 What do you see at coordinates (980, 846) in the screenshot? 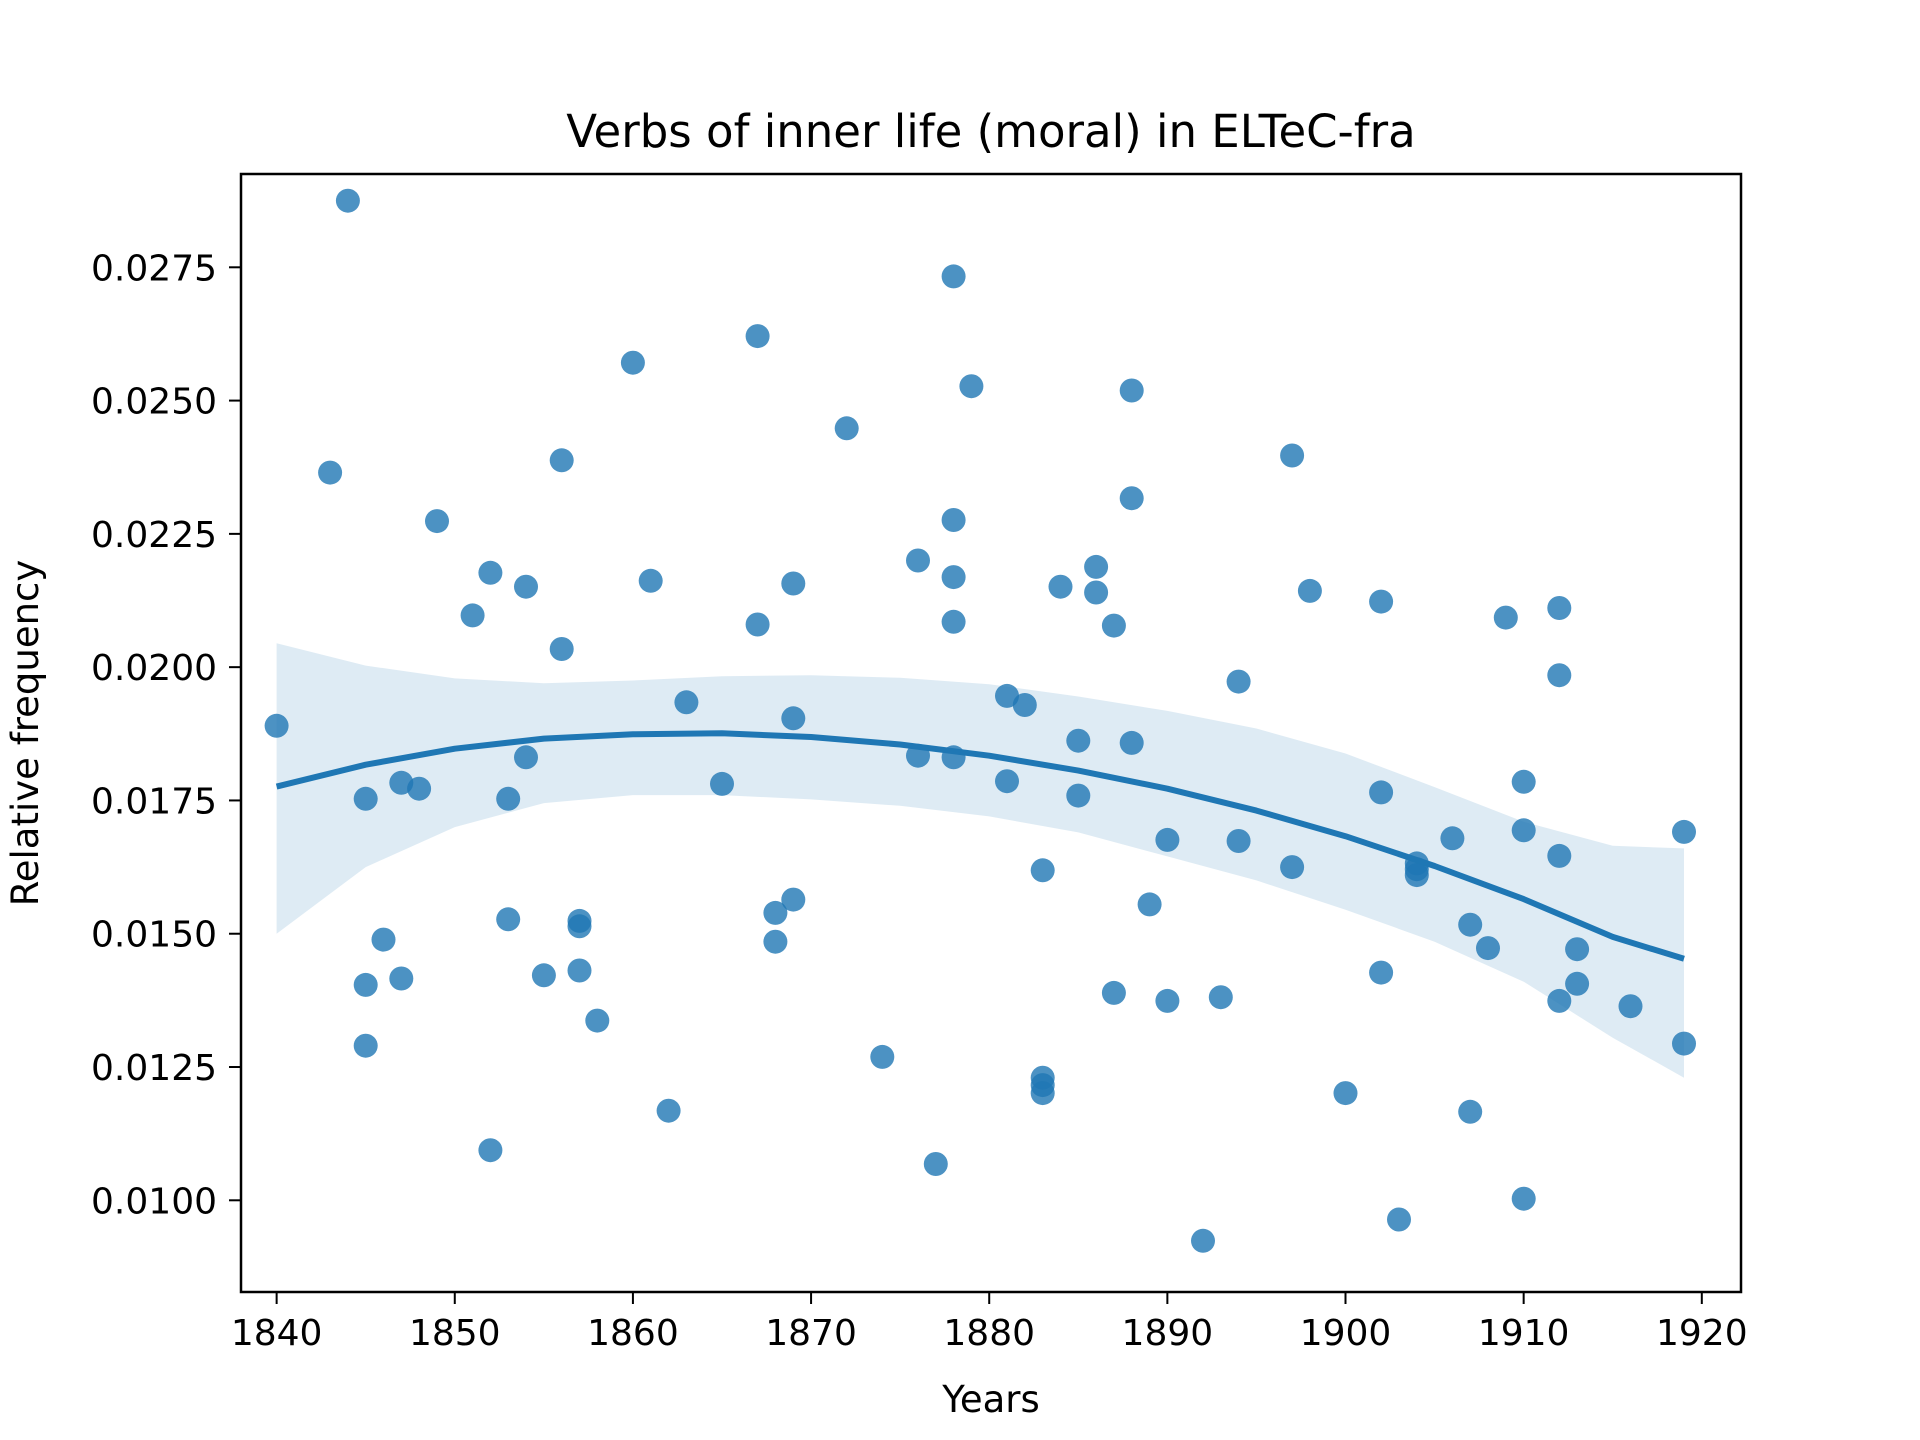
I see `regression-line` at bounding box center [980, 846].